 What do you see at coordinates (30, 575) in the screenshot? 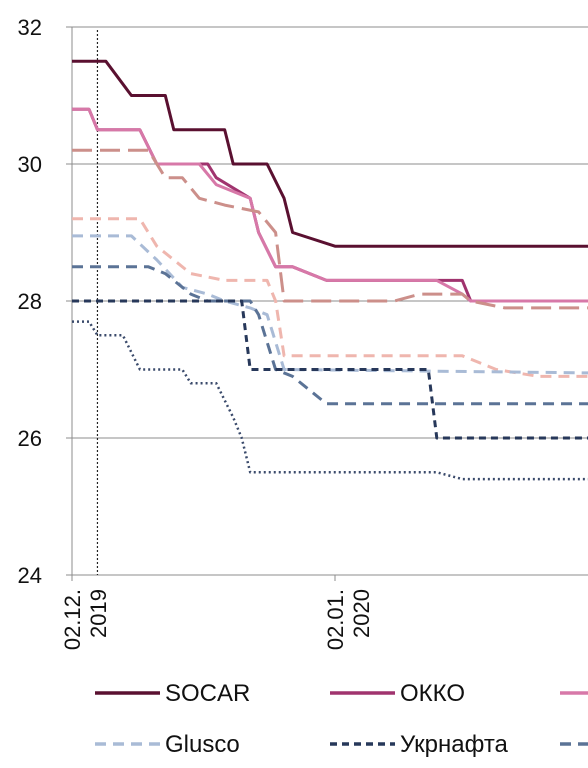
I see `y-tick-label-0: 24` at bounding box center [30, 575].